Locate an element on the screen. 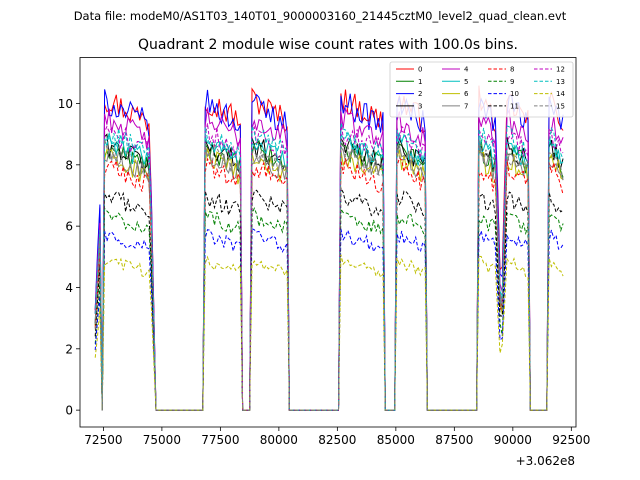 This screenshot has height=480, width=640. x-tick-label: 90000 is located at coordinates (513, 440).